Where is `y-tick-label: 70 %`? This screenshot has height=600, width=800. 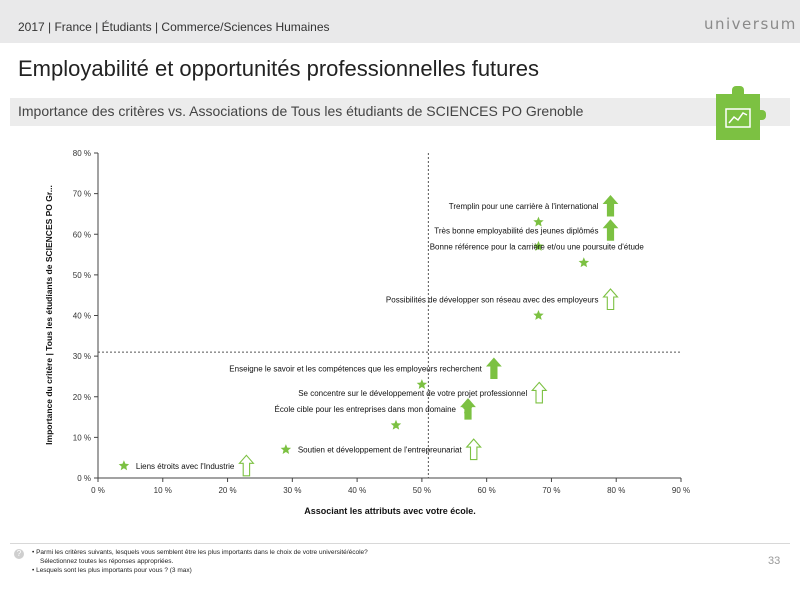 y-tick-label: 70 % is located at coordinates (82, 194).